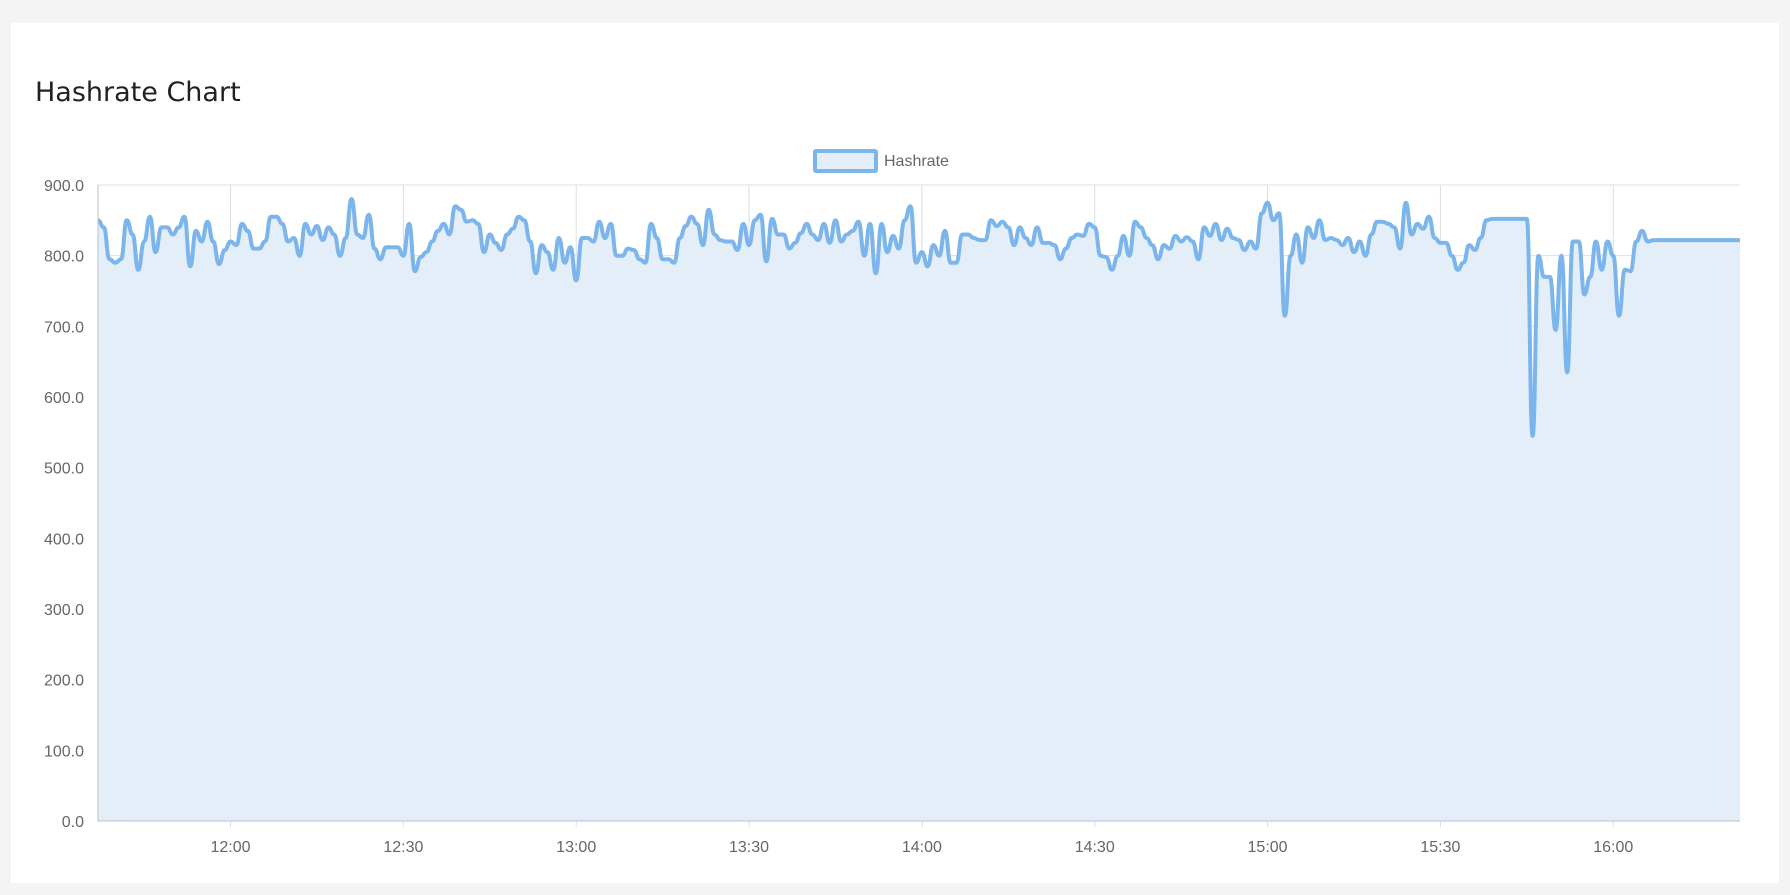  I want to click on x-tick-label: 12:00, so click(230, 847).